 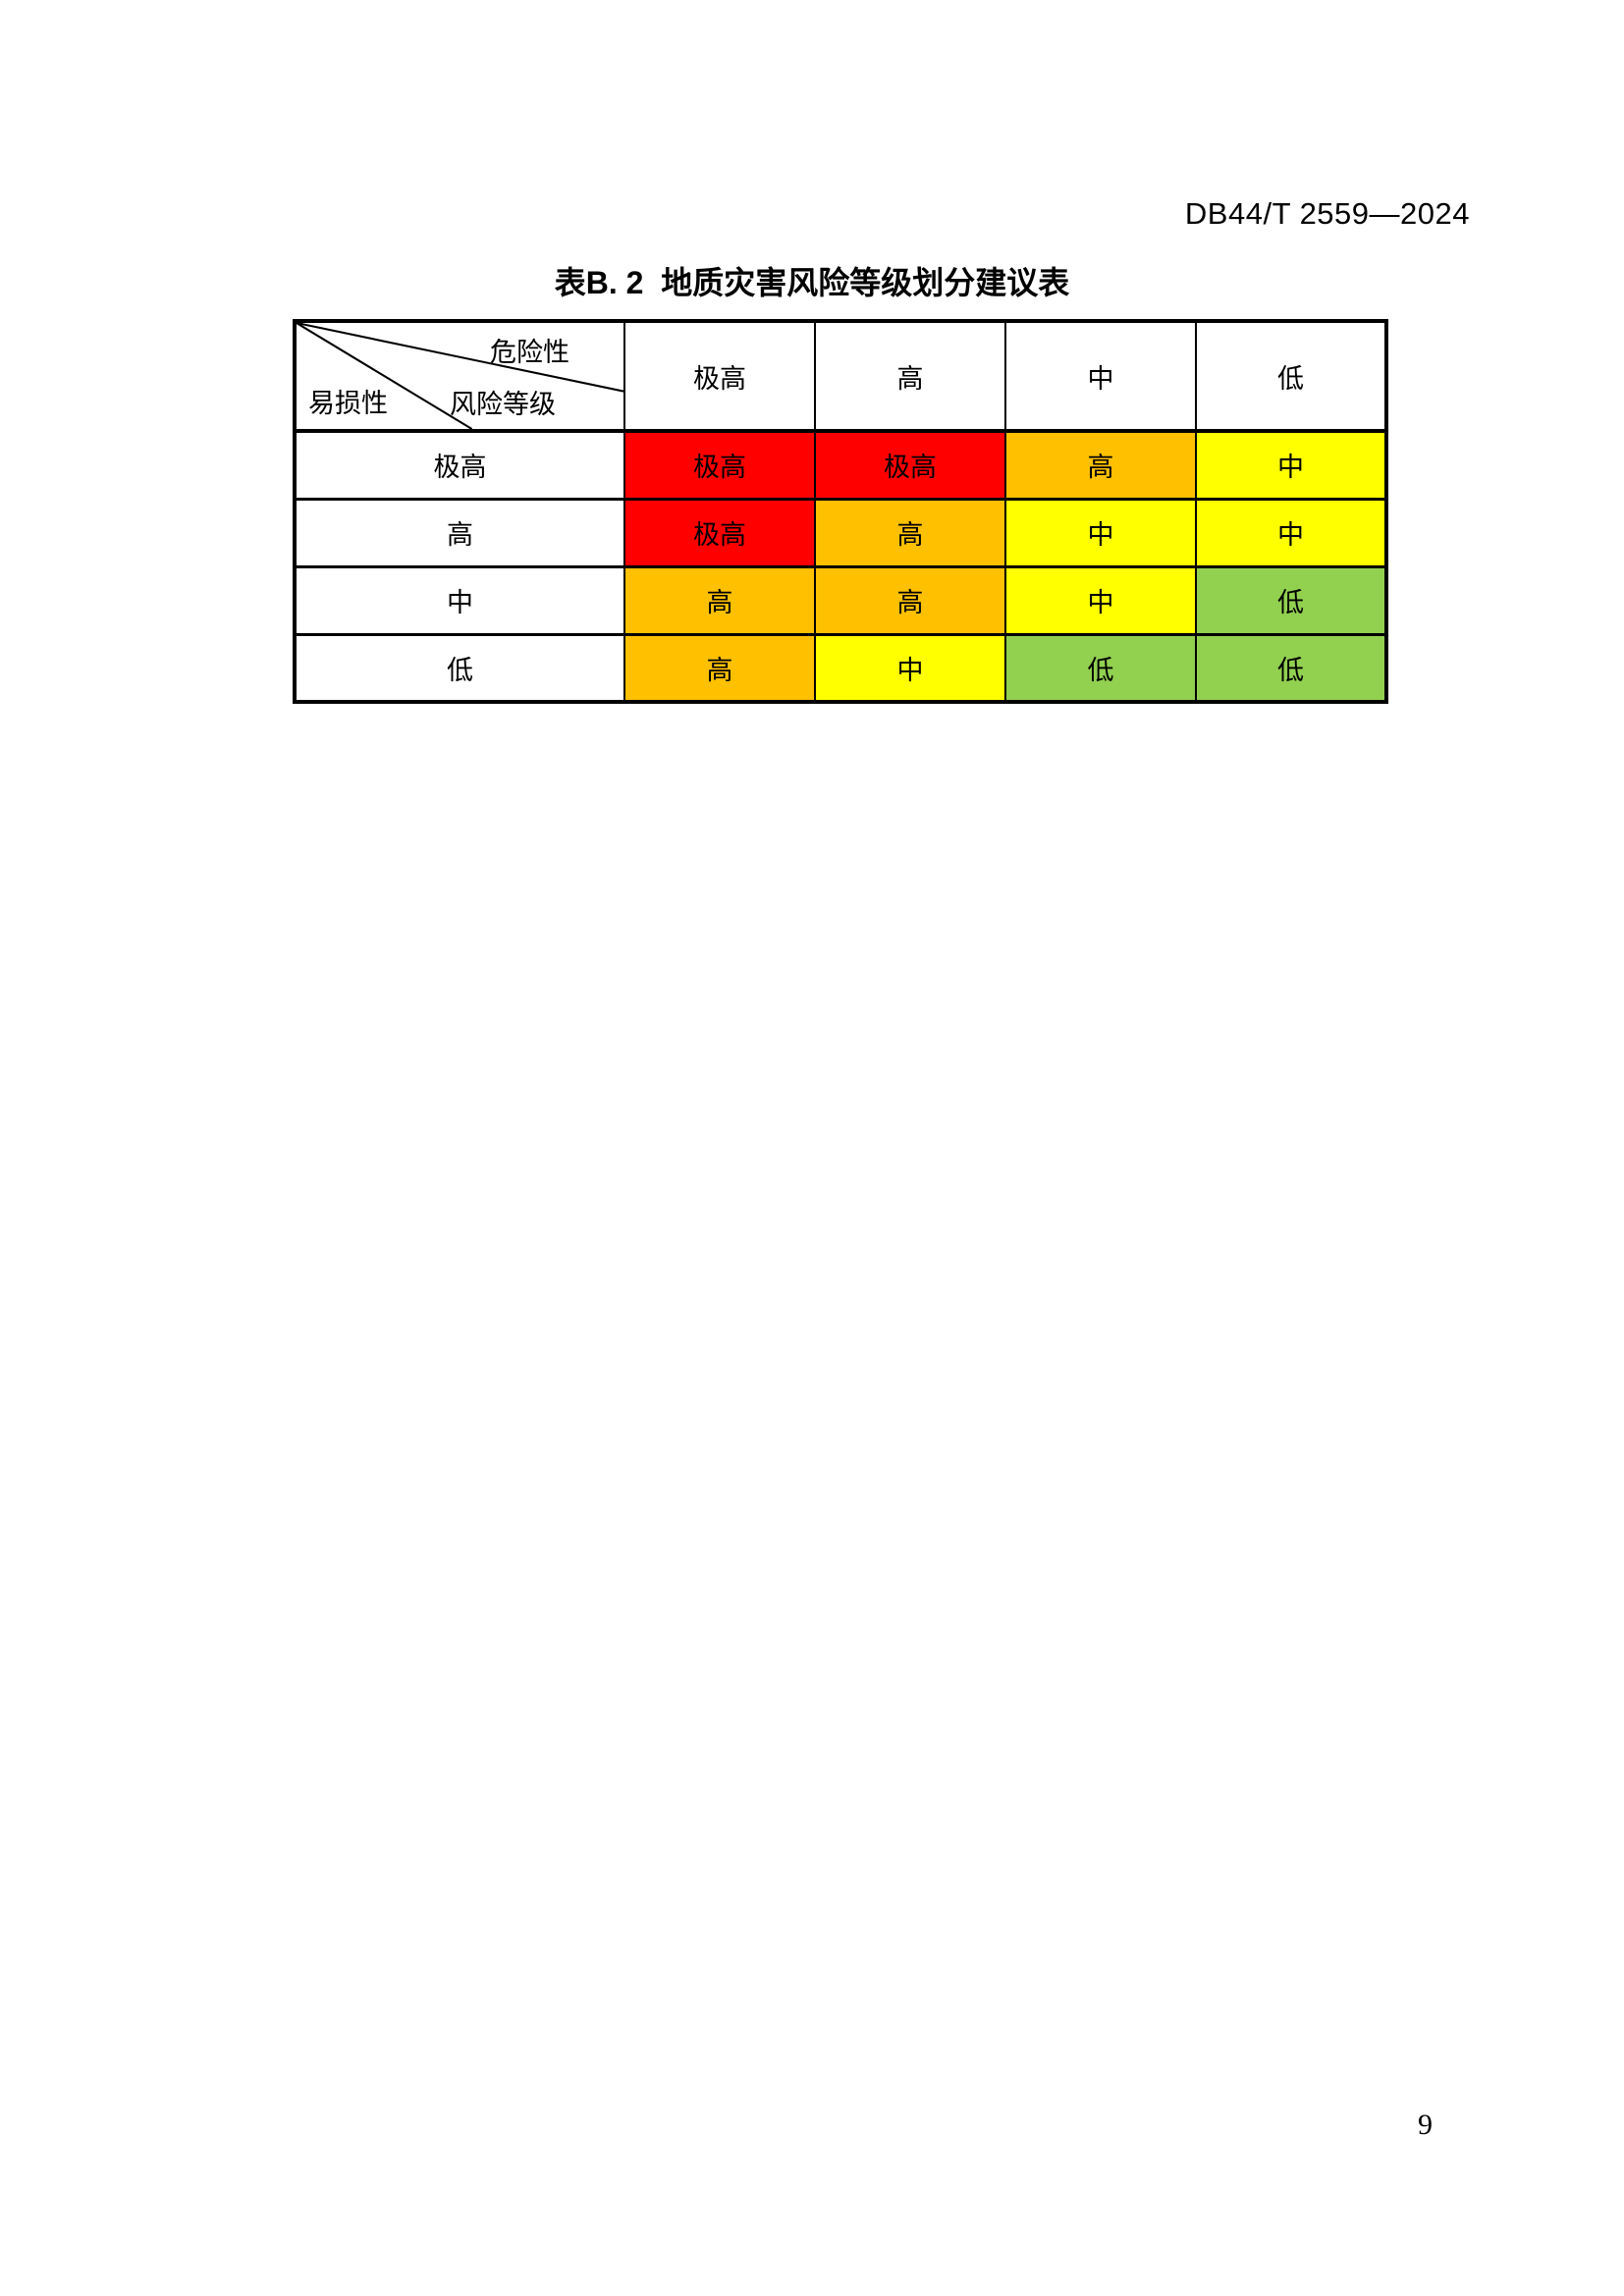 I want to click on doc-number: DB44/T 2559—2024, so click(x=1327, y=214).